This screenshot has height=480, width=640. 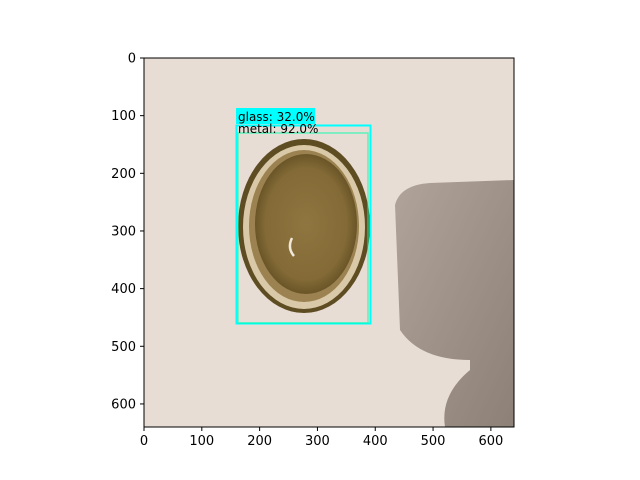 I want to click on detection-label-glass: glass: 32.0%, so click(x=276, y=117).